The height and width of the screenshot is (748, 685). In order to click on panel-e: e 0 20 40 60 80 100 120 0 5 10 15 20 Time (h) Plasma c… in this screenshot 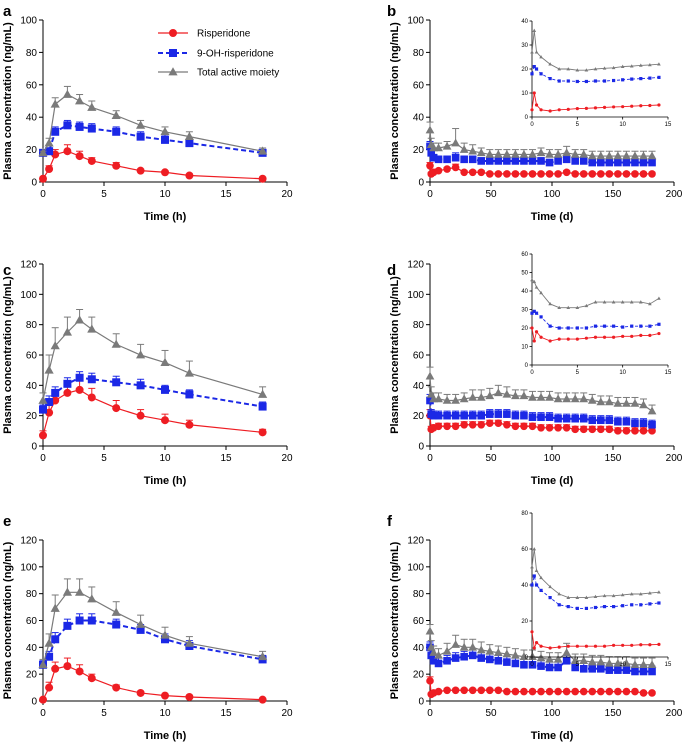, I will do `click(147, 627)`.